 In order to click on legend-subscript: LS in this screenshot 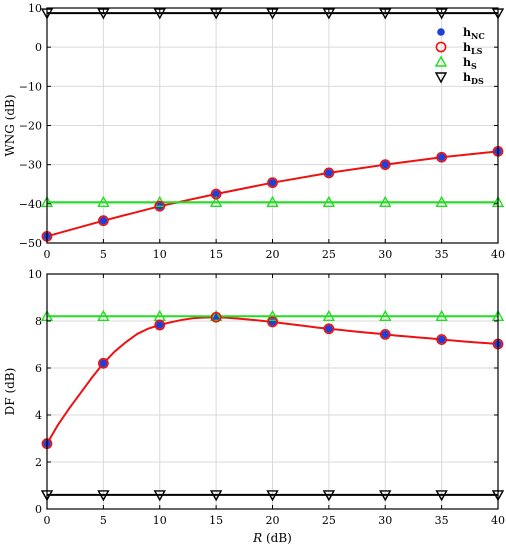, I will do `click(477, 51)`.